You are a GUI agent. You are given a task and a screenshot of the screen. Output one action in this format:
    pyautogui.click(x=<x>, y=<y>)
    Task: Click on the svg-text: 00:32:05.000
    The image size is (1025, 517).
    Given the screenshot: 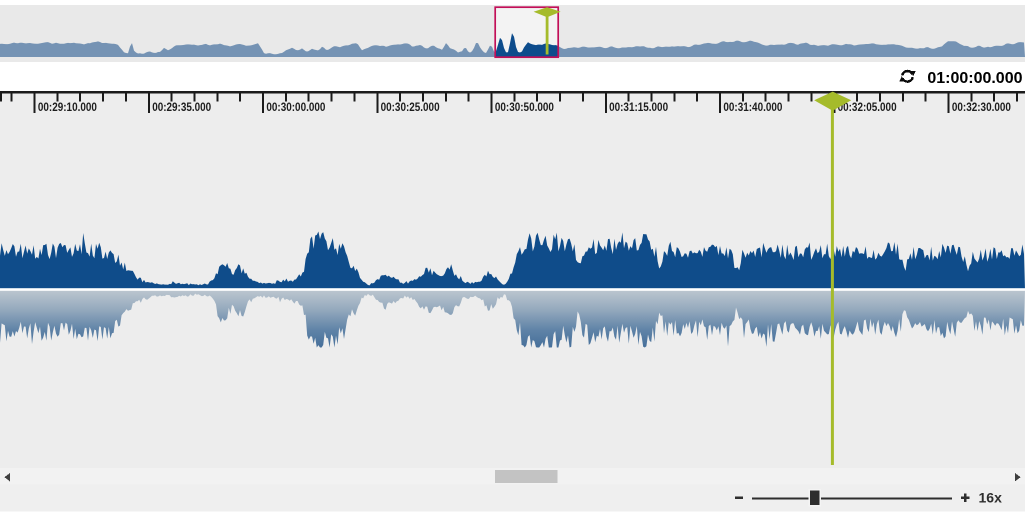 What is the action you would take?
    pyautogui.click(x=867, y=107)
    